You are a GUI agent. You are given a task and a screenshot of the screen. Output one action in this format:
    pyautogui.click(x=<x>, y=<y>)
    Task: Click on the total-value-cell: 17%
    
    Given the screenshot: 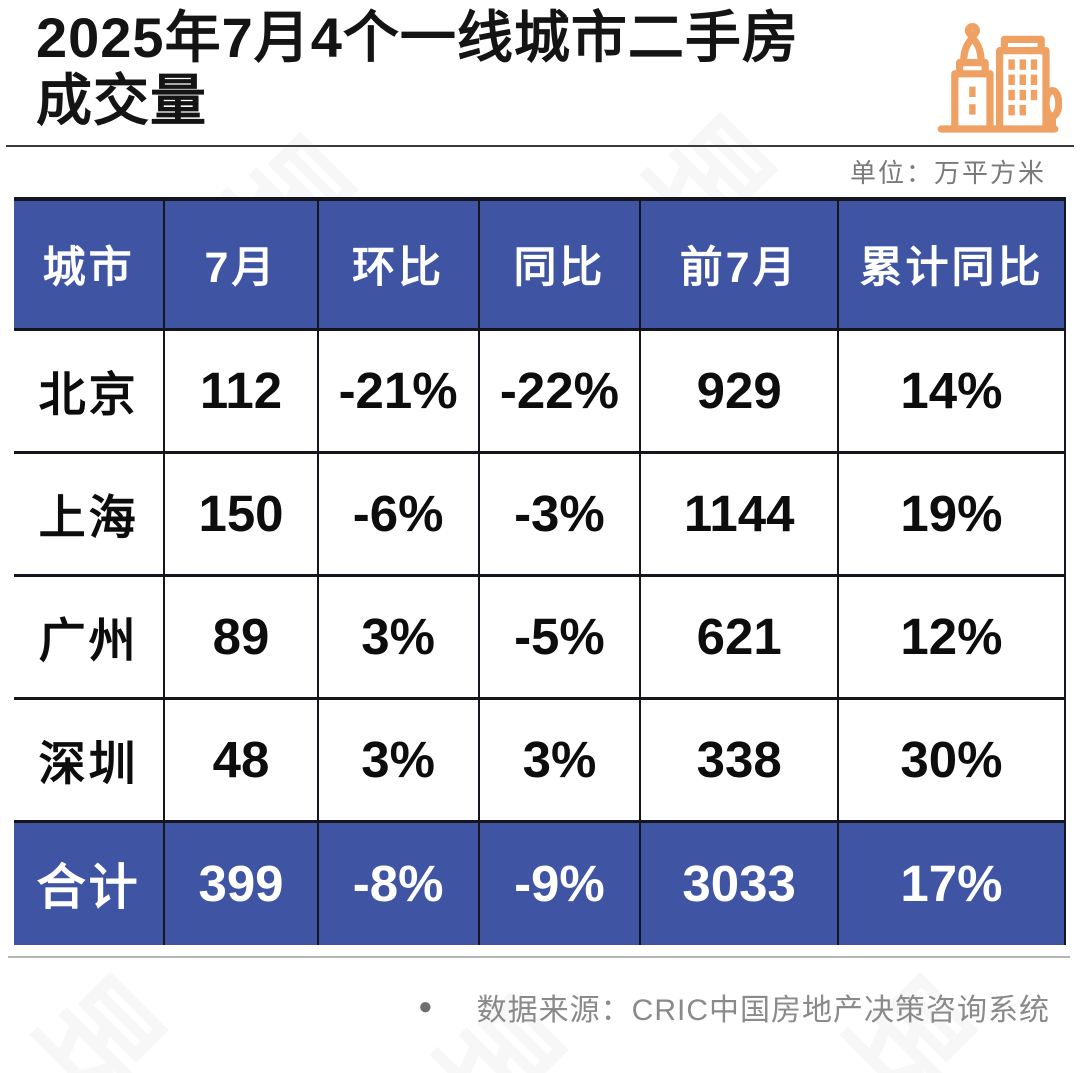 What is the action you would take?
    pyautogui.click(x=951, y=882)
    